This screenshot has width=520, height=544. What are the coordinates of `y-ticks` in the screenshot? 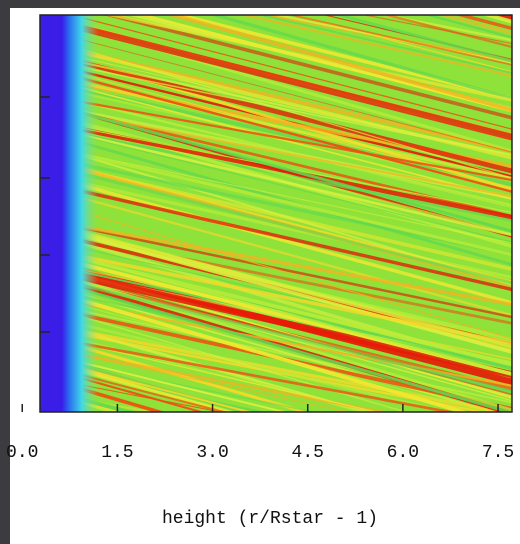 It's located at (45, 214).